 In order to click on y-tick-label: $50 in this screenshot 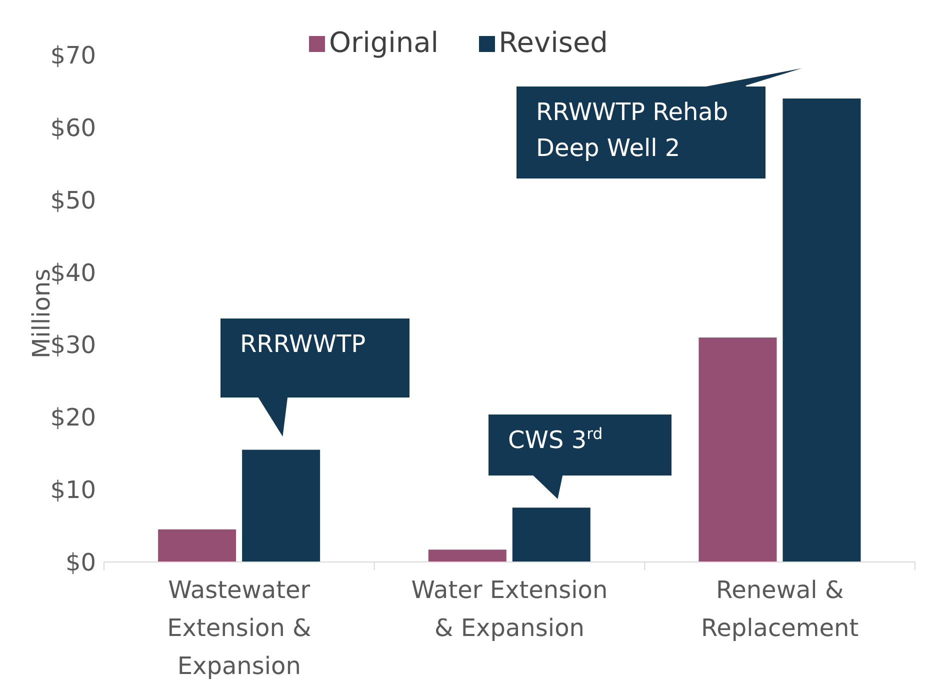, I will do `click(73, 200)`.